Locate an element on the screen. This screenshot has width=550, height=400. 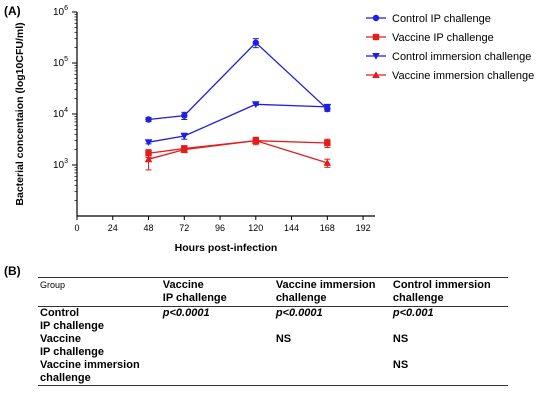
row-group-label: Vaccine immersion challenge is located at coordinates (99, 372).